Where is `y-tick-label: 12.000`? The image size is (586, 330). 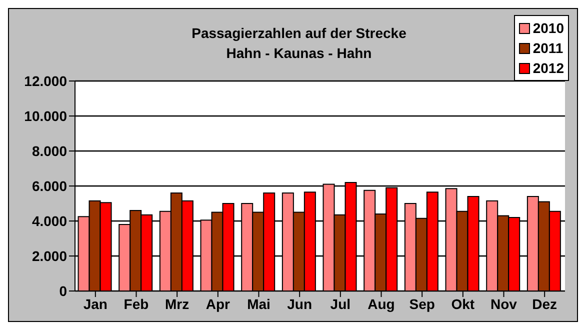
y-tick-label: 12.000 is located at coordinates (46, 80).